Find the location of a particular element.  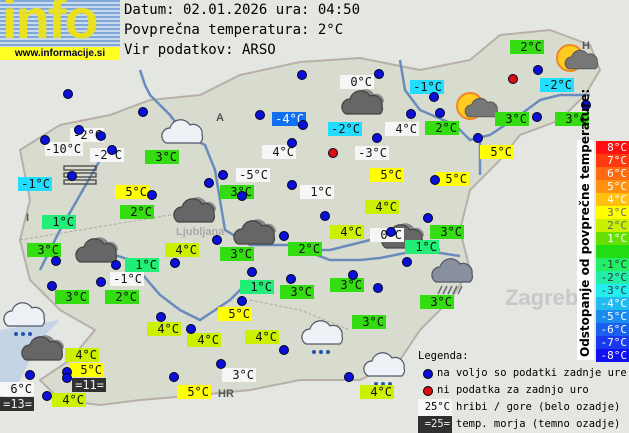

legend-title: Legenda: is located at coordinates (443, 356).